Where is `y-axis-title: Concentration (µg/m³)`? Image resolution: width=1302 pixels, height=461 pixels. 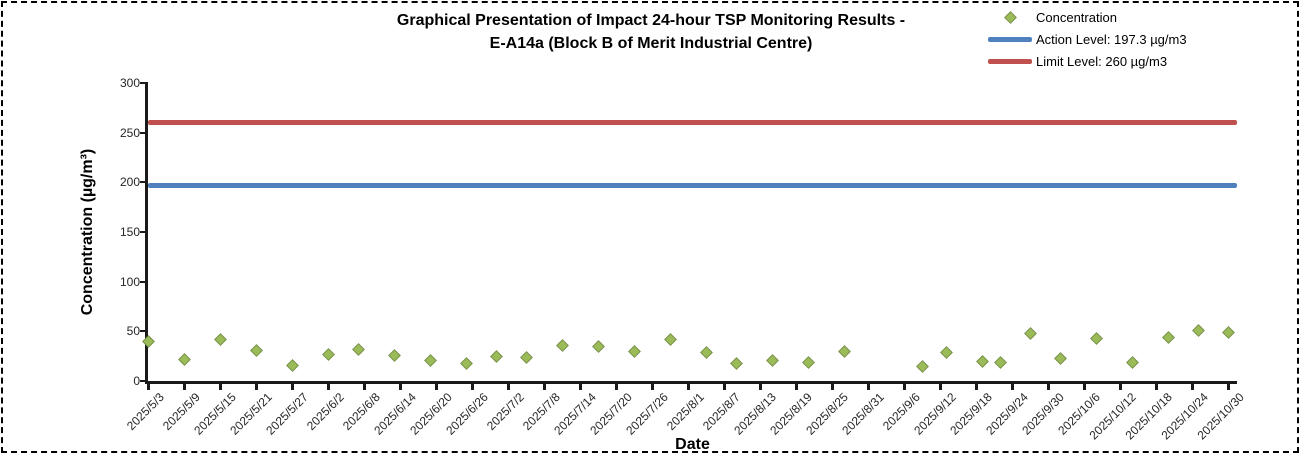
y-axis-title: Concentration (µg/m³) is located at coordinates (87, 232).